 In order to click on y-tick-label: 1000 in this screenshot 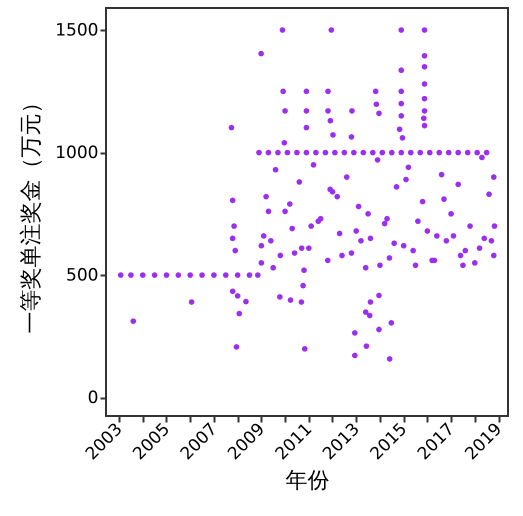, I will do `click(76, 153)`.